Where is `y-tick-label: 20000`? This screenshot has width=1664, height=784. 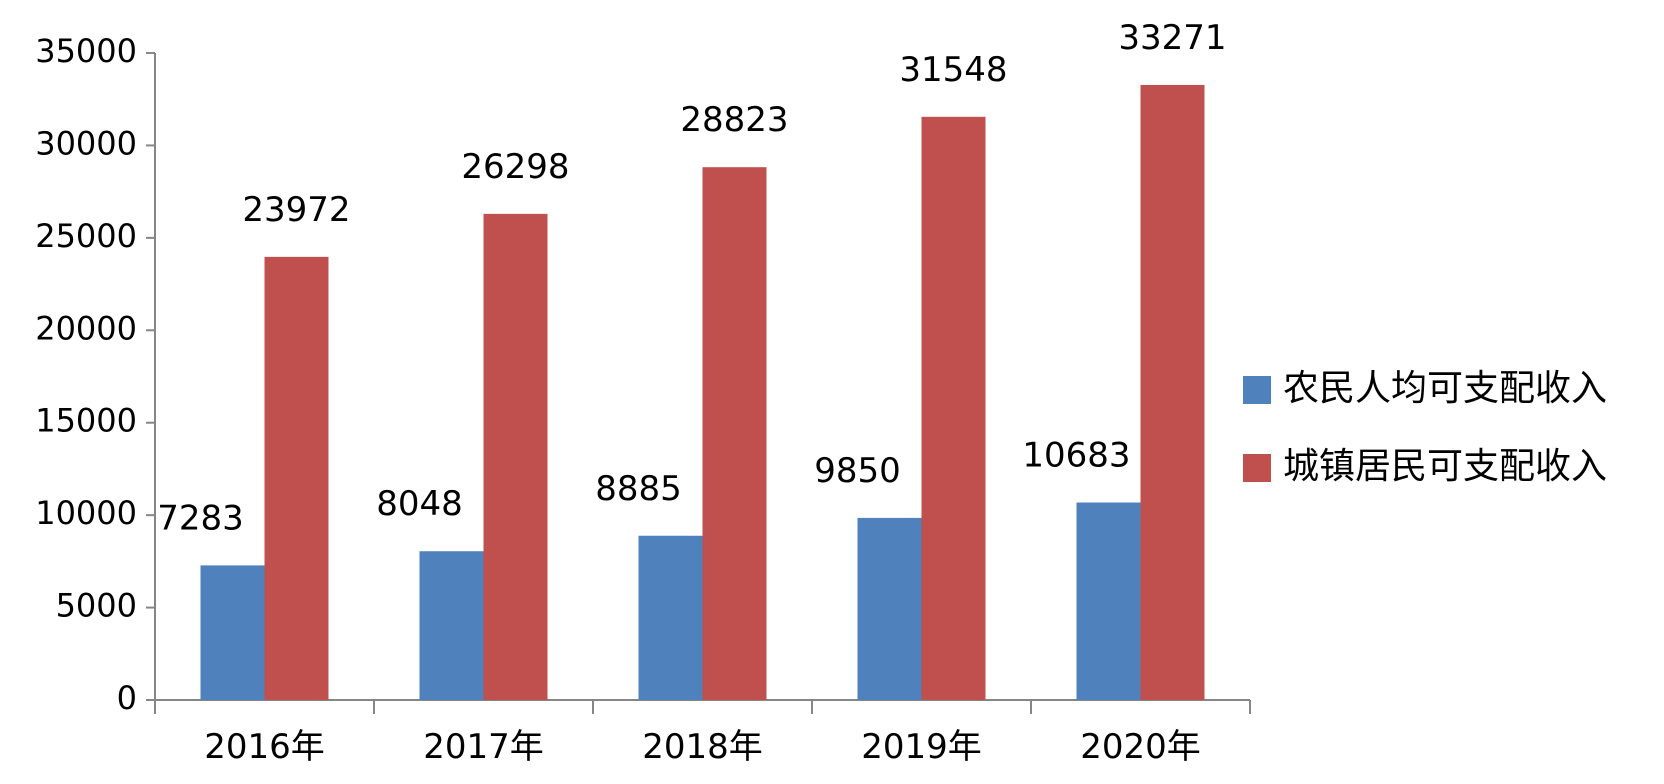 y-tick-label: 20000 is located at coordinates (86, 328).